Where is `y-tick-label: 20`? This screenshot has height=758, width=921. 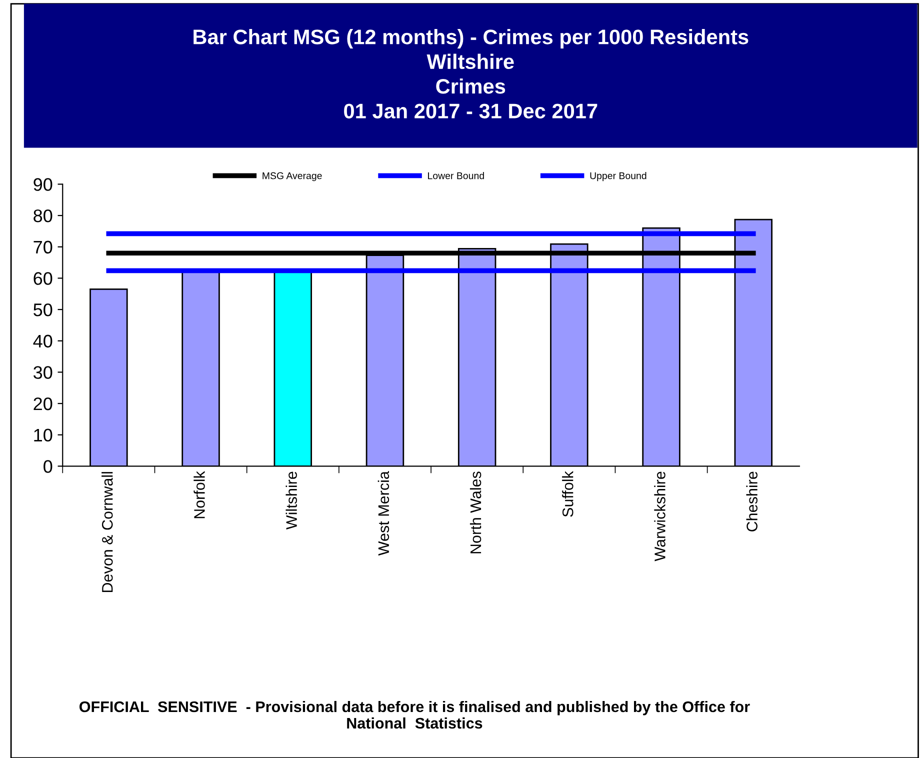
y-tick-label: 20 is located at coordinates (43, 403).